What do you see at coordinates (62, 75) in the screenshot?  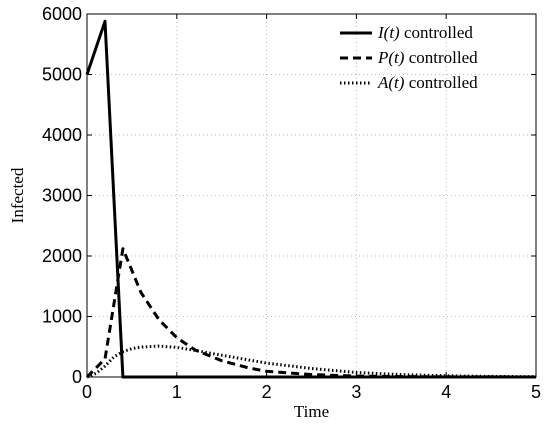 I see `y-tick-label: 5000` at bounding box center [62, 75].